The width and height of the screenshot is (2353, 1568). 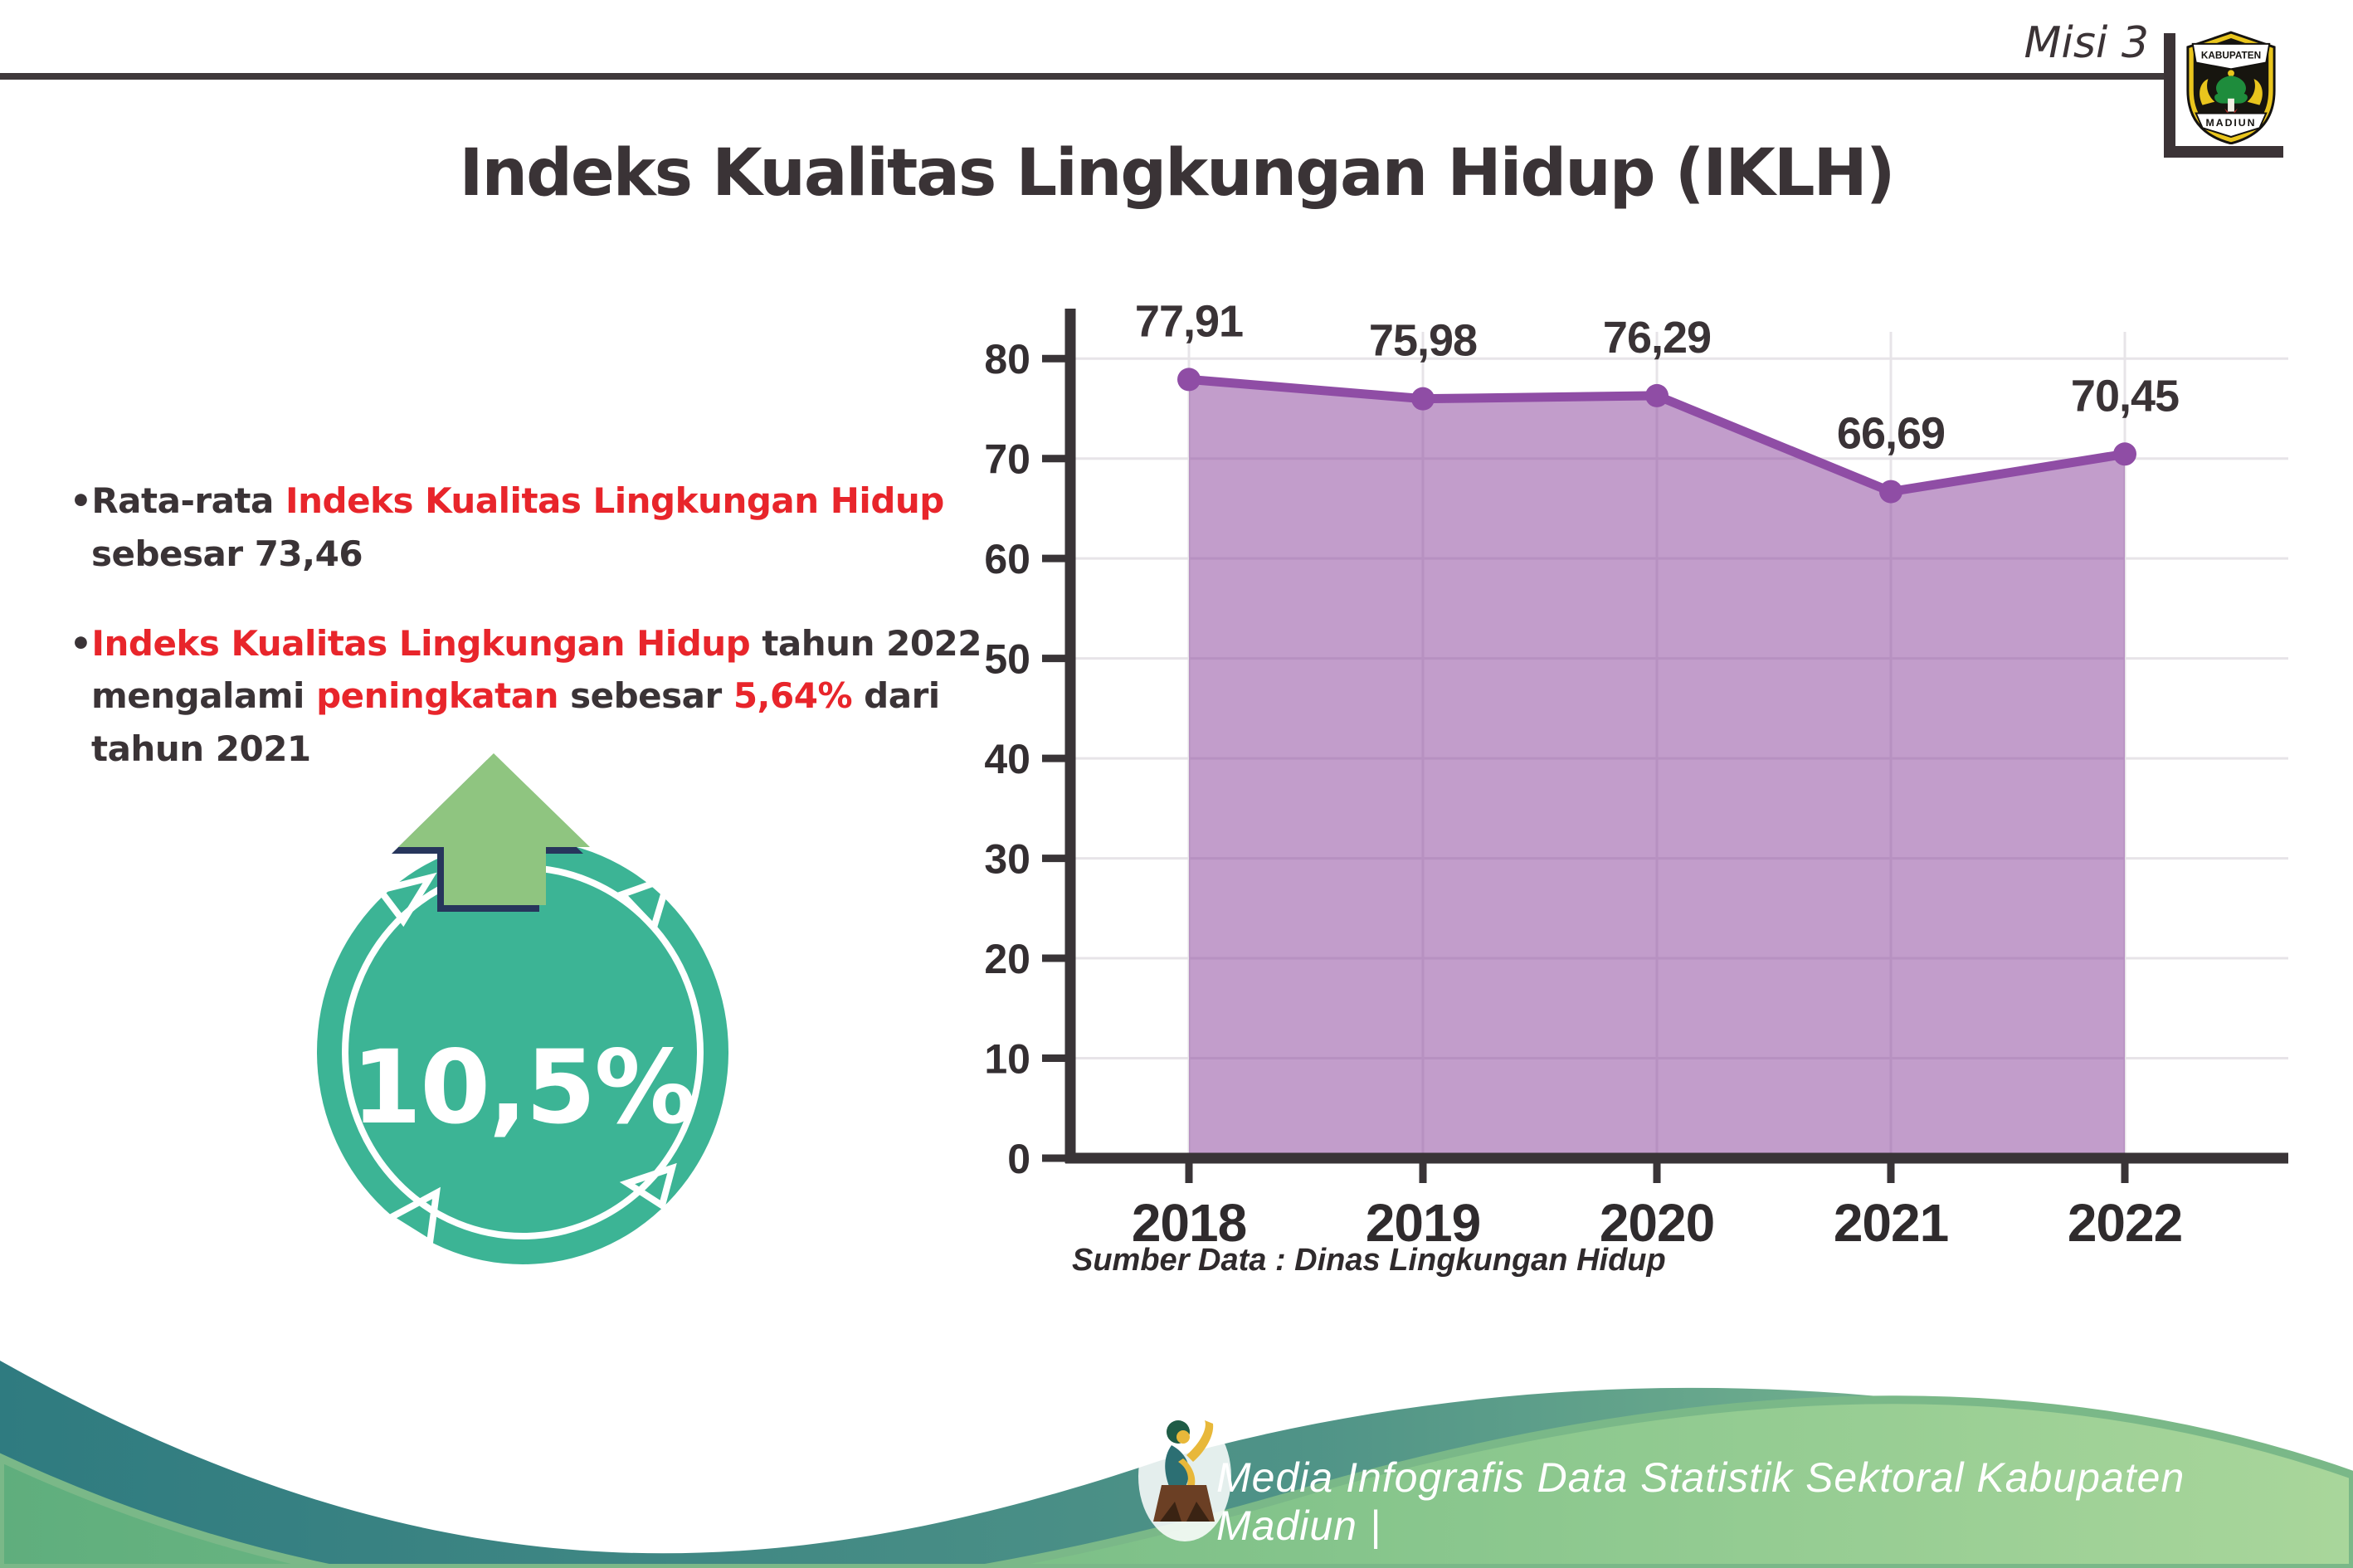 I want to click on page-title: Indeks Kualitas Lingkungan Hidup (IKLH), so click(x=1177, y=174).